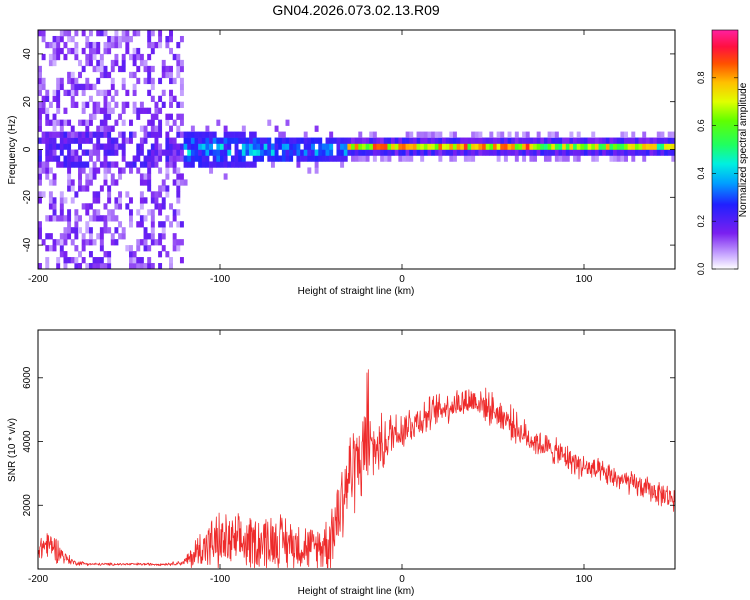  What do you see at coordinates (27, 149) in the screenshot?
I see `spectrogram-y-tick-label: 0` at bounding box center [27, 149].